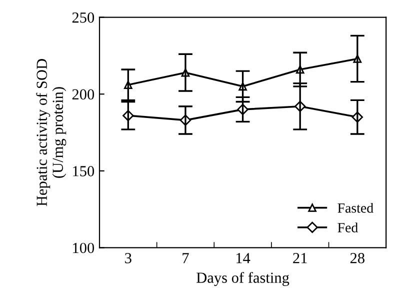 This screenshot has height=288, width=398. Describe the element at coordinates (357, 258) in the screenshot. I see `x-tick-label: 28` at that location.